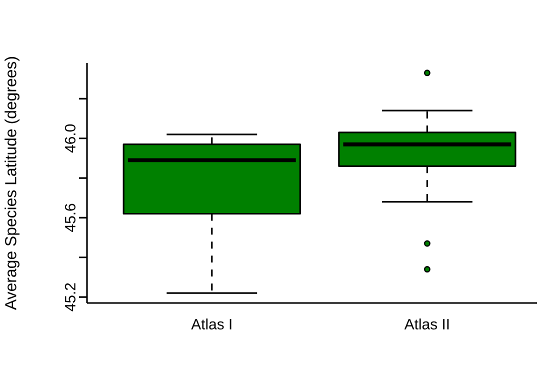  Describe the element at coordinates (70, 138) in the screenshot. I see `y-tick-label: 46.0` at that location.